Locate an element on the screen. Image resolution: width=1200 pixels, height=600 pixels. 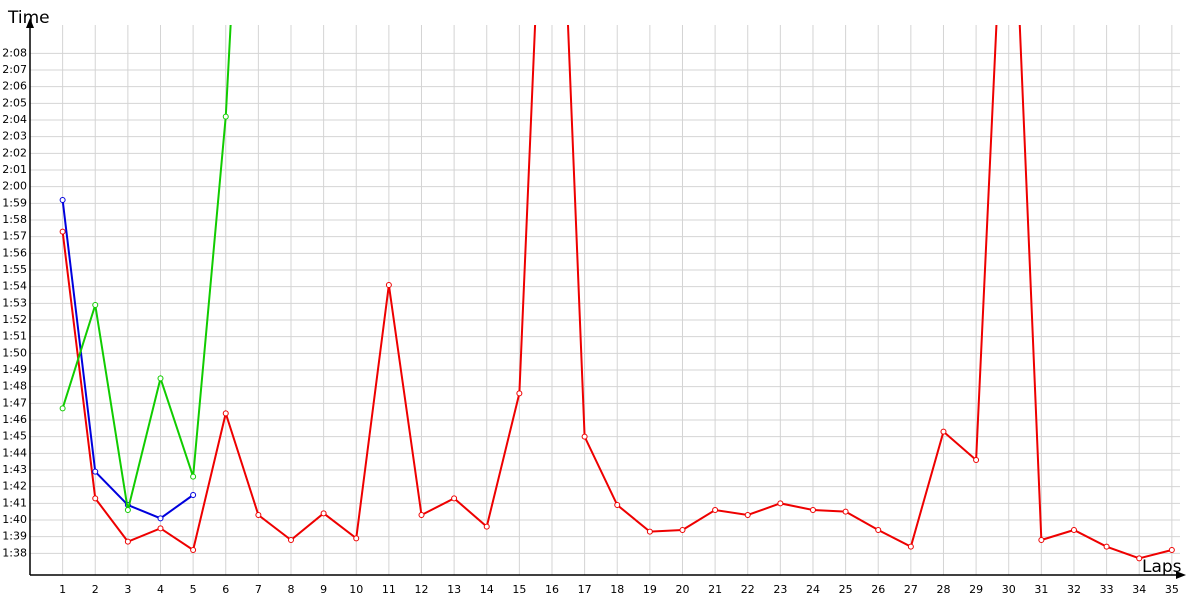
y-tick-label: 2:03 is located at coordinates (14, 136).